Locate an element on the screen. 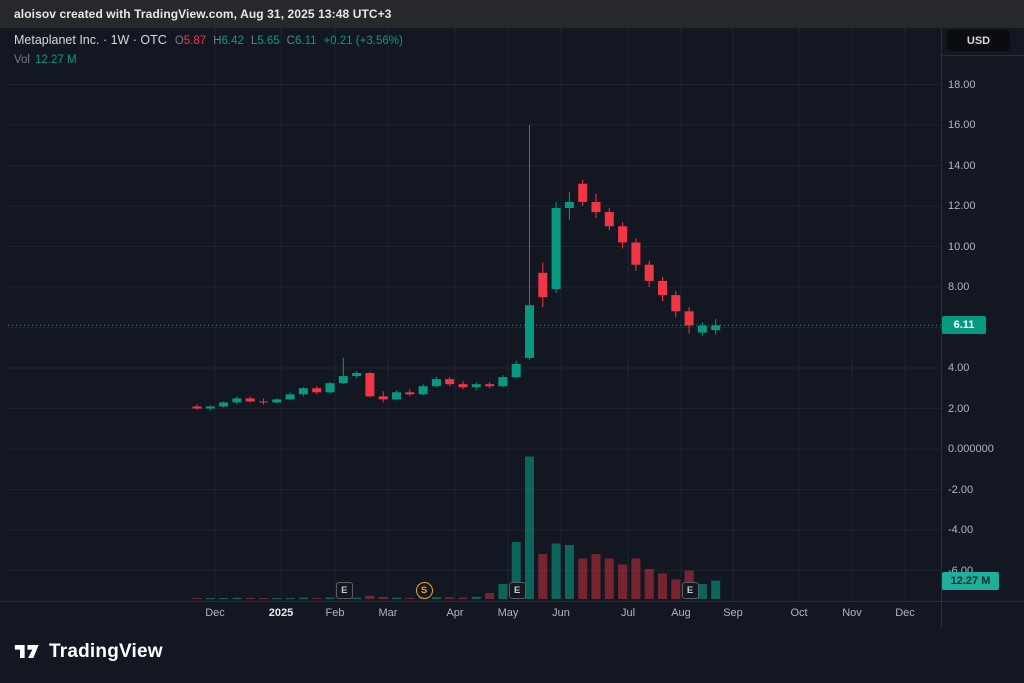 Image resolution: width=1024 pixels, height=683 pixels. open-label: O is located at coordinates (179, 41).